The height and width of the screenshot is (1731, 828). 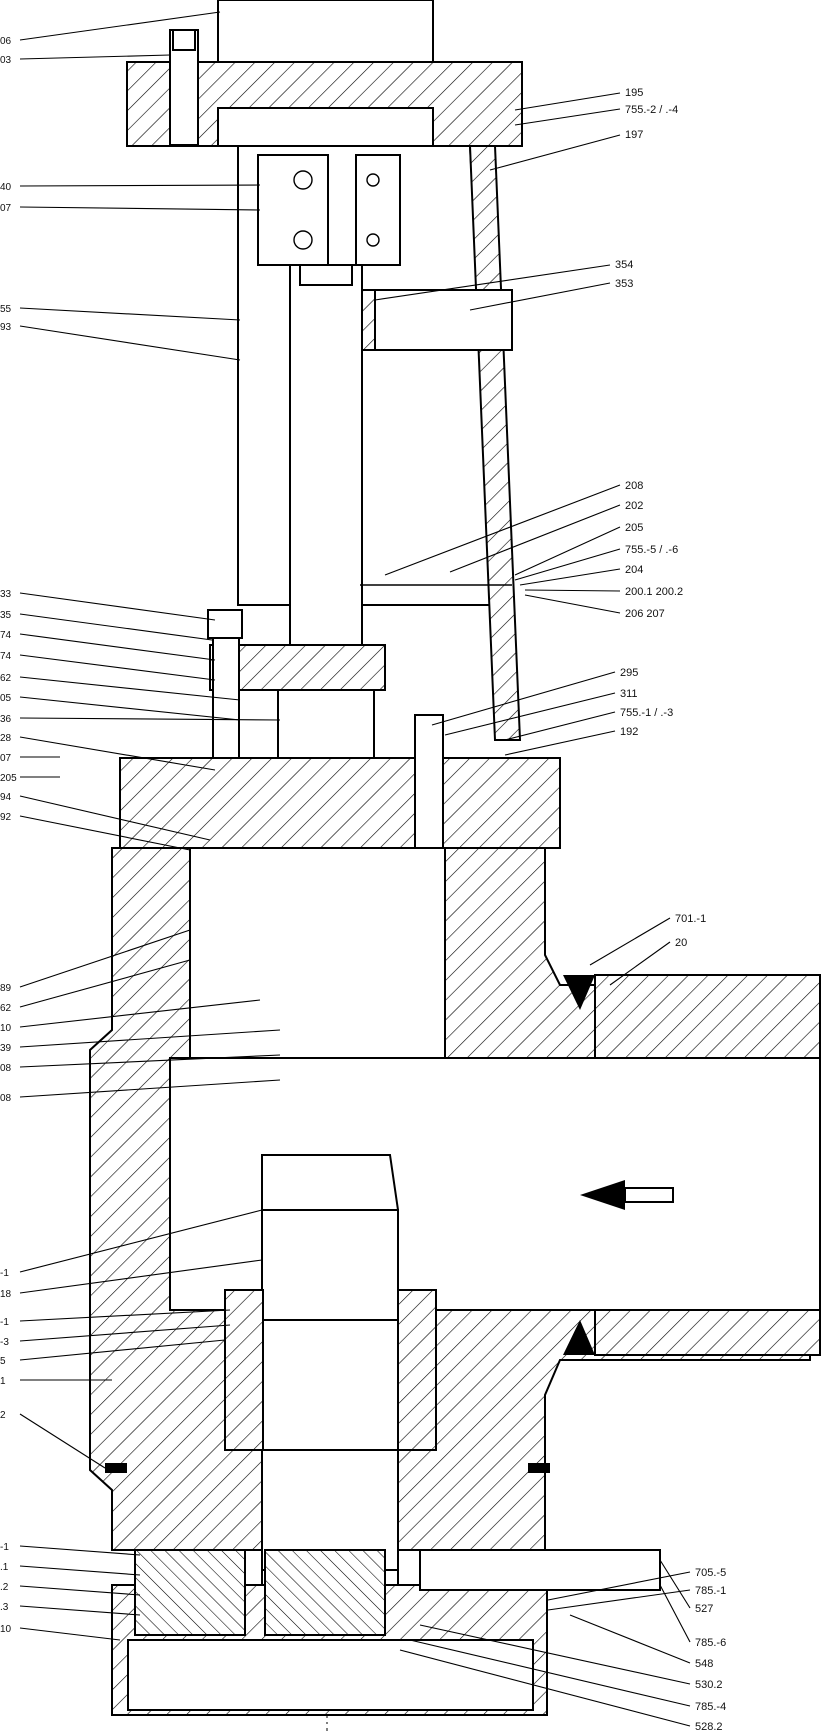 What do you see at coordinates (6, 1629) in the screenshot?
I see `label-left-x11: 10` at bounding box center [6, 1629].